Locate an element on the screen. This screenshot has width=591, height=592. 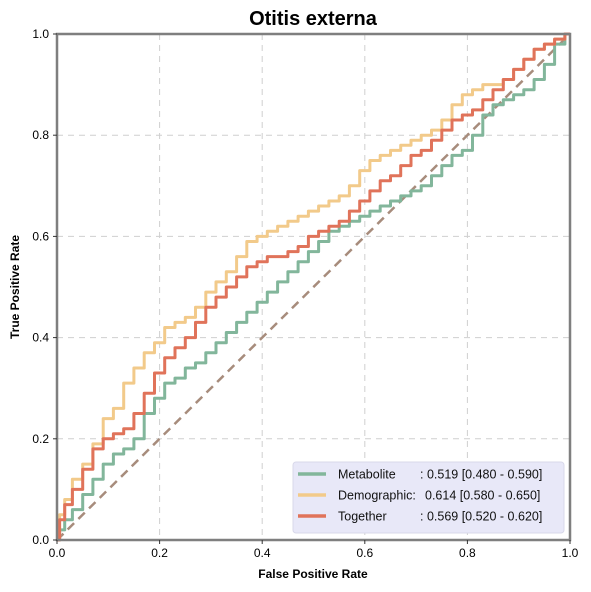
legend-series-name: Together is located at coordinates (362, 517).